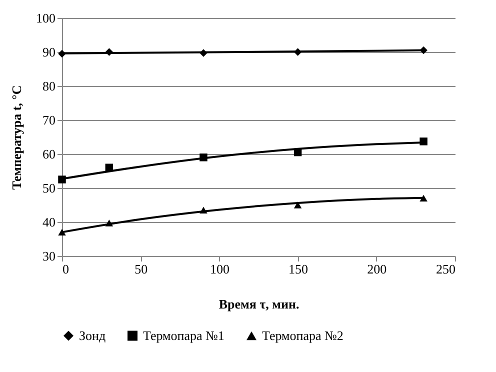 The height and width of the screenshot is (372, 496). Describe the element at coordinates (303, 335) in the screenshot. I see `legend-label: Термопара №2` at that location.